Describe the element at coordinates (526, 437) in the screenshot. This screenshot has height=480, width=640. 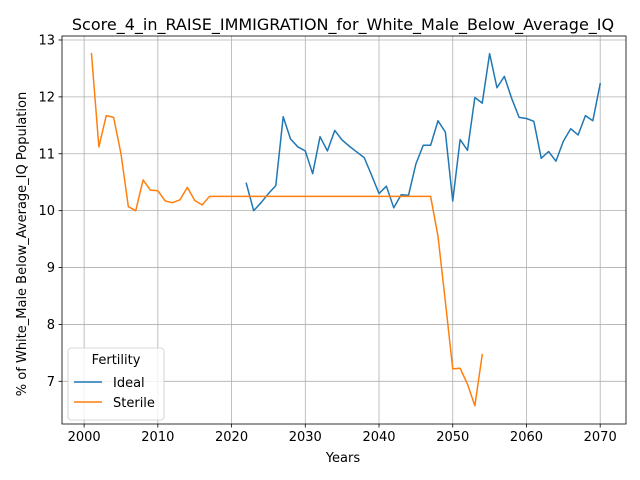
I see `x-tick-label: 2060` at that location.